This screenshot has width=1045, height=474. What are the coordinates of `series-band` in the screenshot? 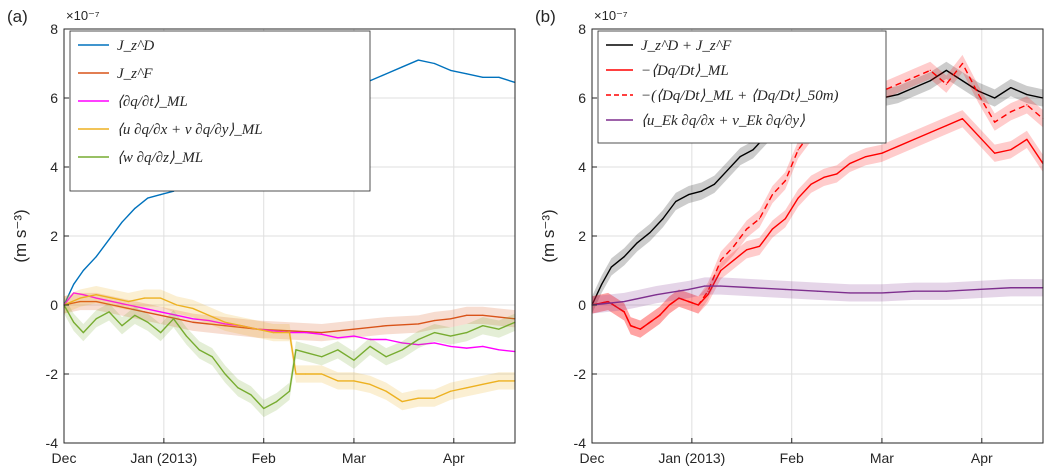 It's located at (289, 348).